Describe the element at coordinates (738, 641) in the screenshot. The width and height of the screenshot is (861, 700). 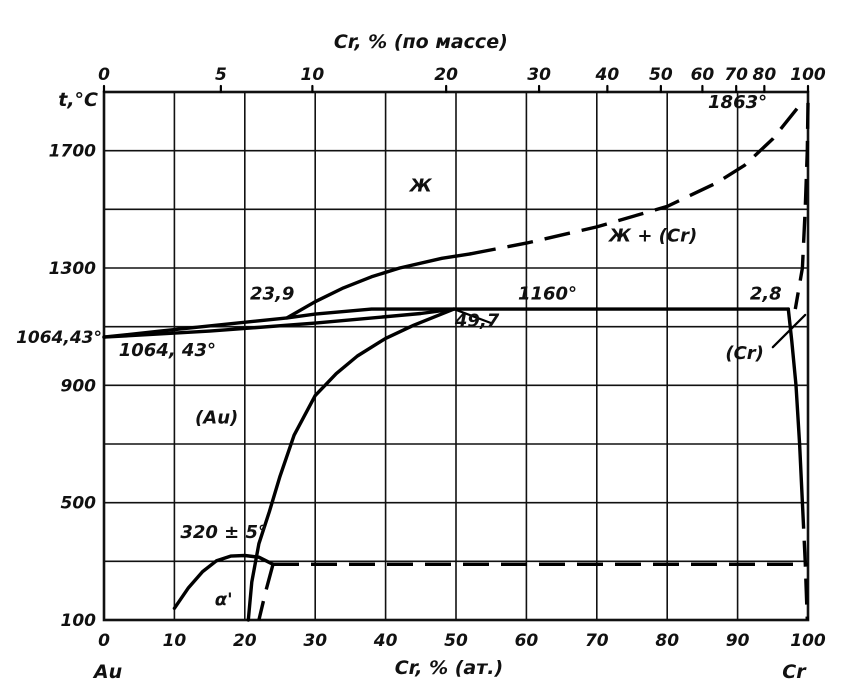
I see `x-tick-label: 90` at that location.